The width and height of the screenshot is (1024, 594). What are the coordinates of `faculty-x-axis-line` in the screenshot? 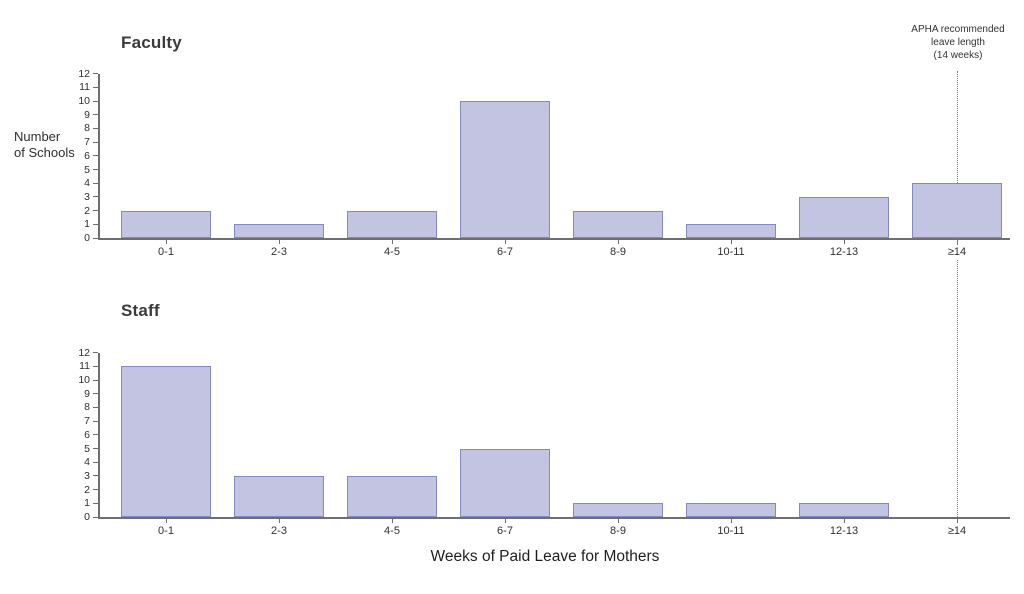 It's located at (554, 239).